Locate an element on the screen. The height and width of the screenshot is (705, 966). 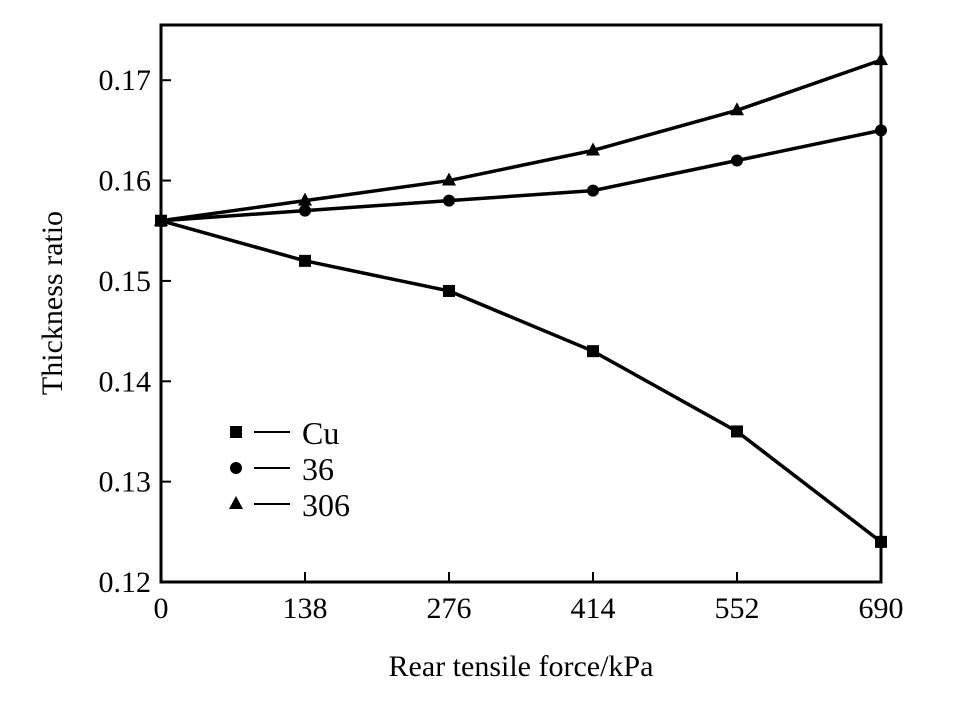
x-tick-label: 138 is located at coordinates (305, 608).